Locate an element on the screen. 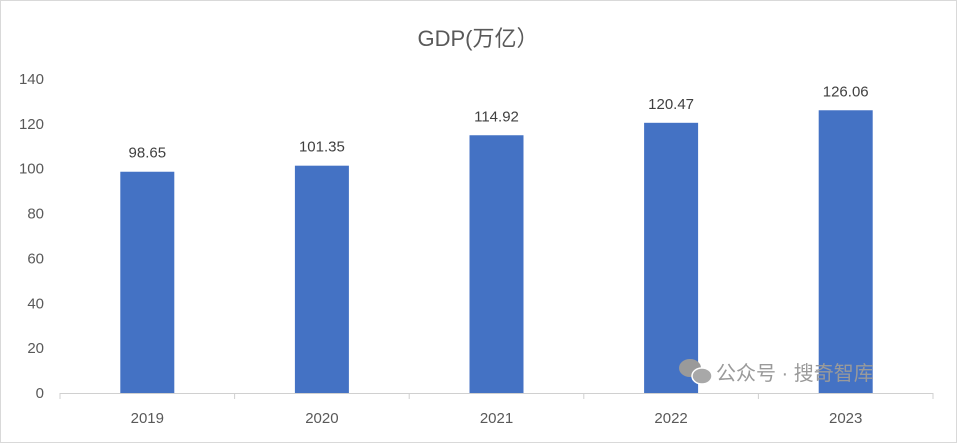 The height and width of the screenshot is (443, 957). watermark-text: 公众号 · 搜奇智库 is located at coordinates (795, 373).